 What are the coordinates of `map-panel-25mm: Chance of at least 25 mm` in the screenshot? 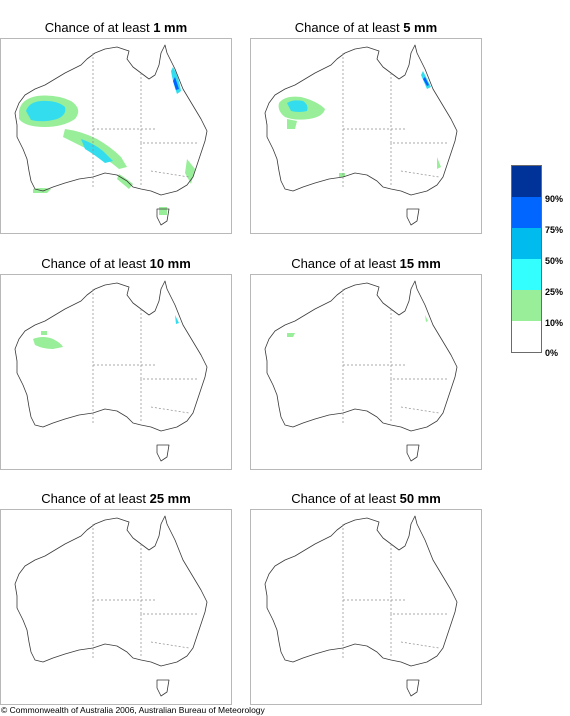 It's located at (116, 597).